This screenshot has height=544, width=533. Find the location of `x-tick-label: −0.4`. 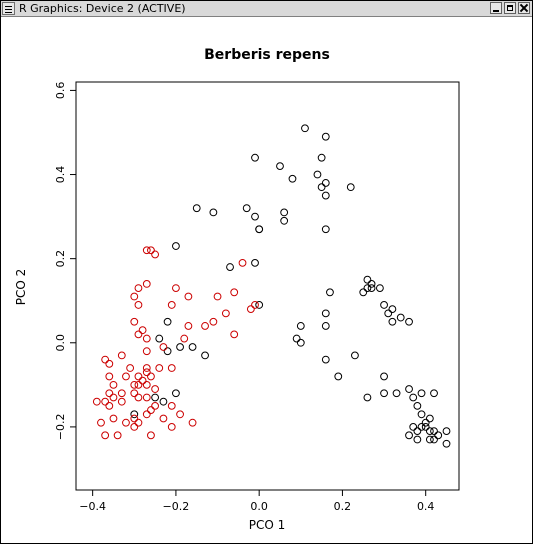

x-tick-label: −0.4 is located at coordinates (92, 506).